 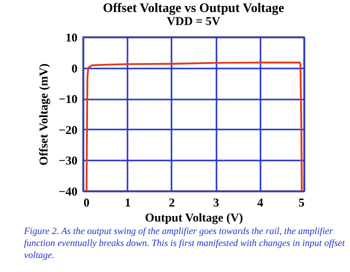 What do you see at coordinates (171, 203) in the screenshot?
I see `x-tick-label: 2` at bounding box center [171, 203].